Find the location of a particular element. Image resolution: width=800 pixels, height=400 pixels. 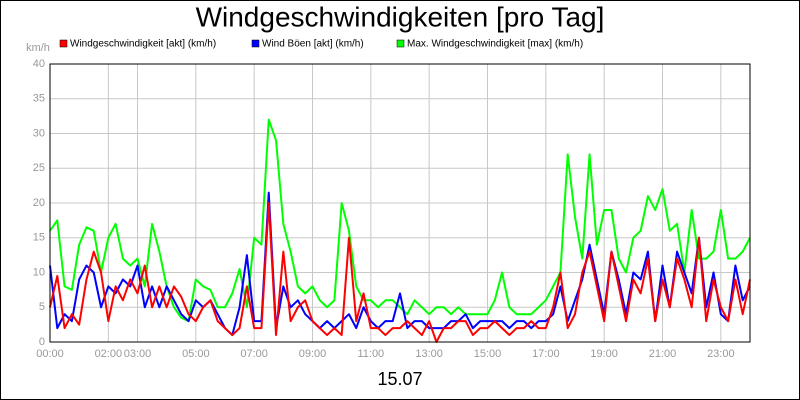

legend-label: Max. Windgeschwindigkeit [max] (km/h) is located at coordinates (495, 44).